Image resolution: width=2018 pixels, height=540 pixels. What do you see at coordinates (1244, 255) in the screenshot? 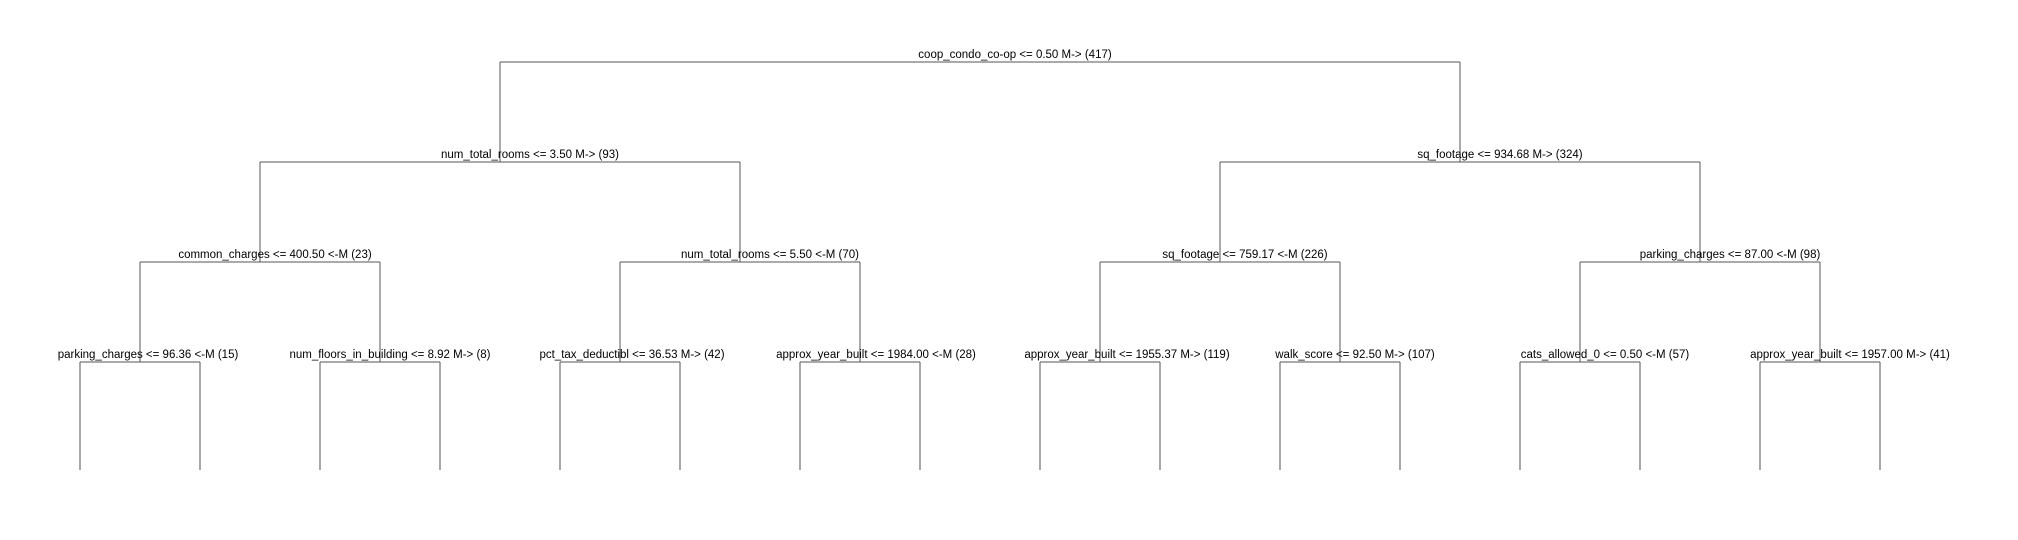
I see `node-label-n-rl: sq_footage <= 759.17 <-M (226)` at bounding box center [1244, 255].